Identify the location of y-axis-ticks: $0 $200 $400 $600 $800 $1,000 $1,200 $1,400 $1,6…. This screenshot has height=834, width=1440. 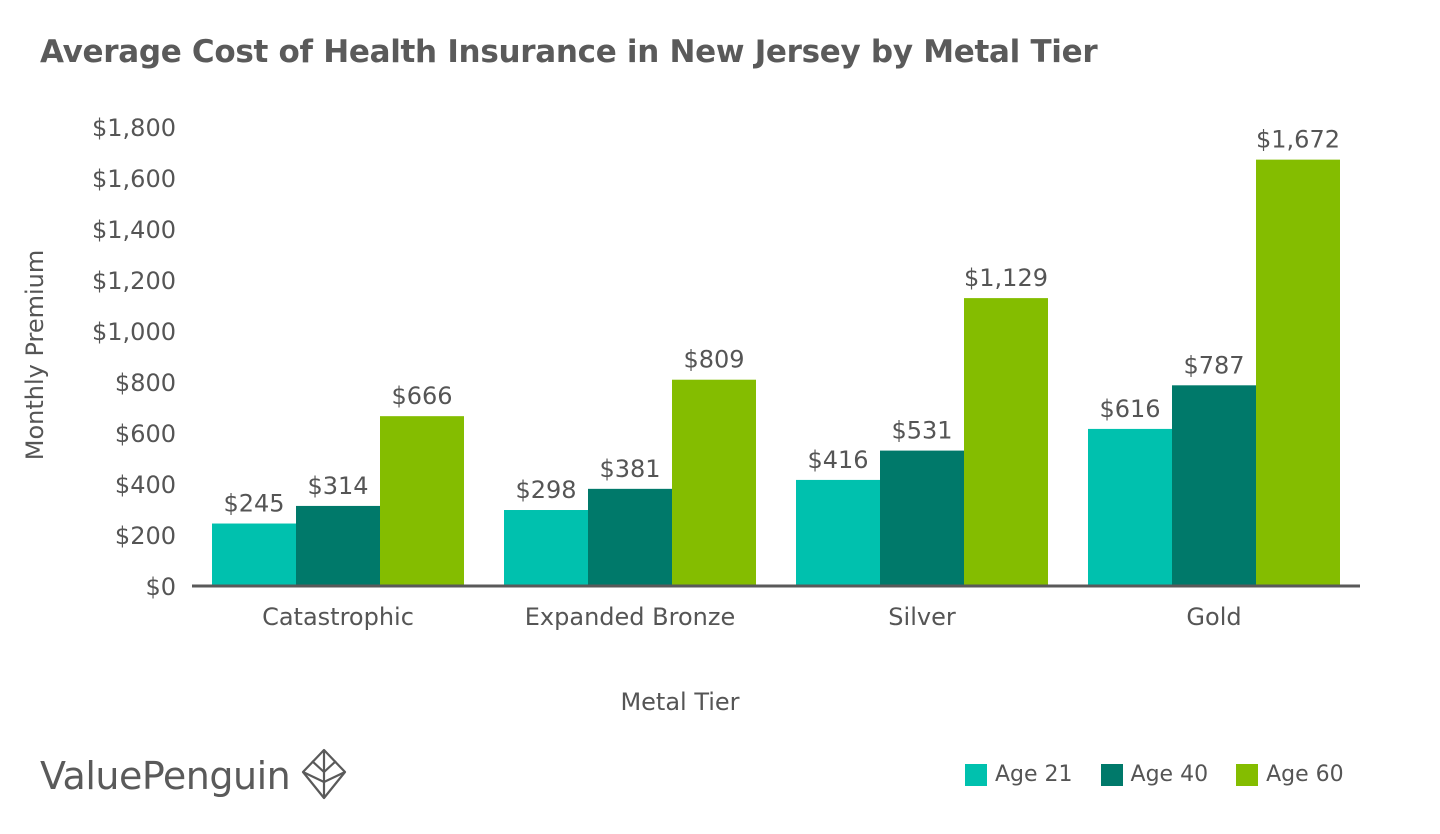
(134, 357).